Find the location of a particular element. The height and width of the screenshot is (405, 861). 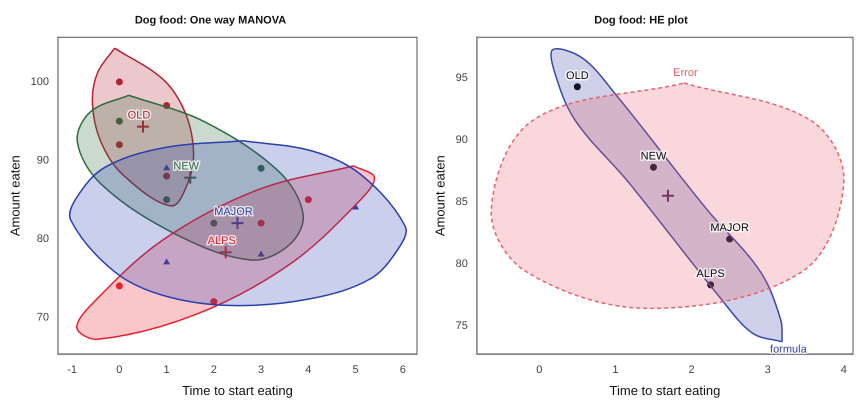

y-tick-label: 85 is located at coordinates (462, 202).